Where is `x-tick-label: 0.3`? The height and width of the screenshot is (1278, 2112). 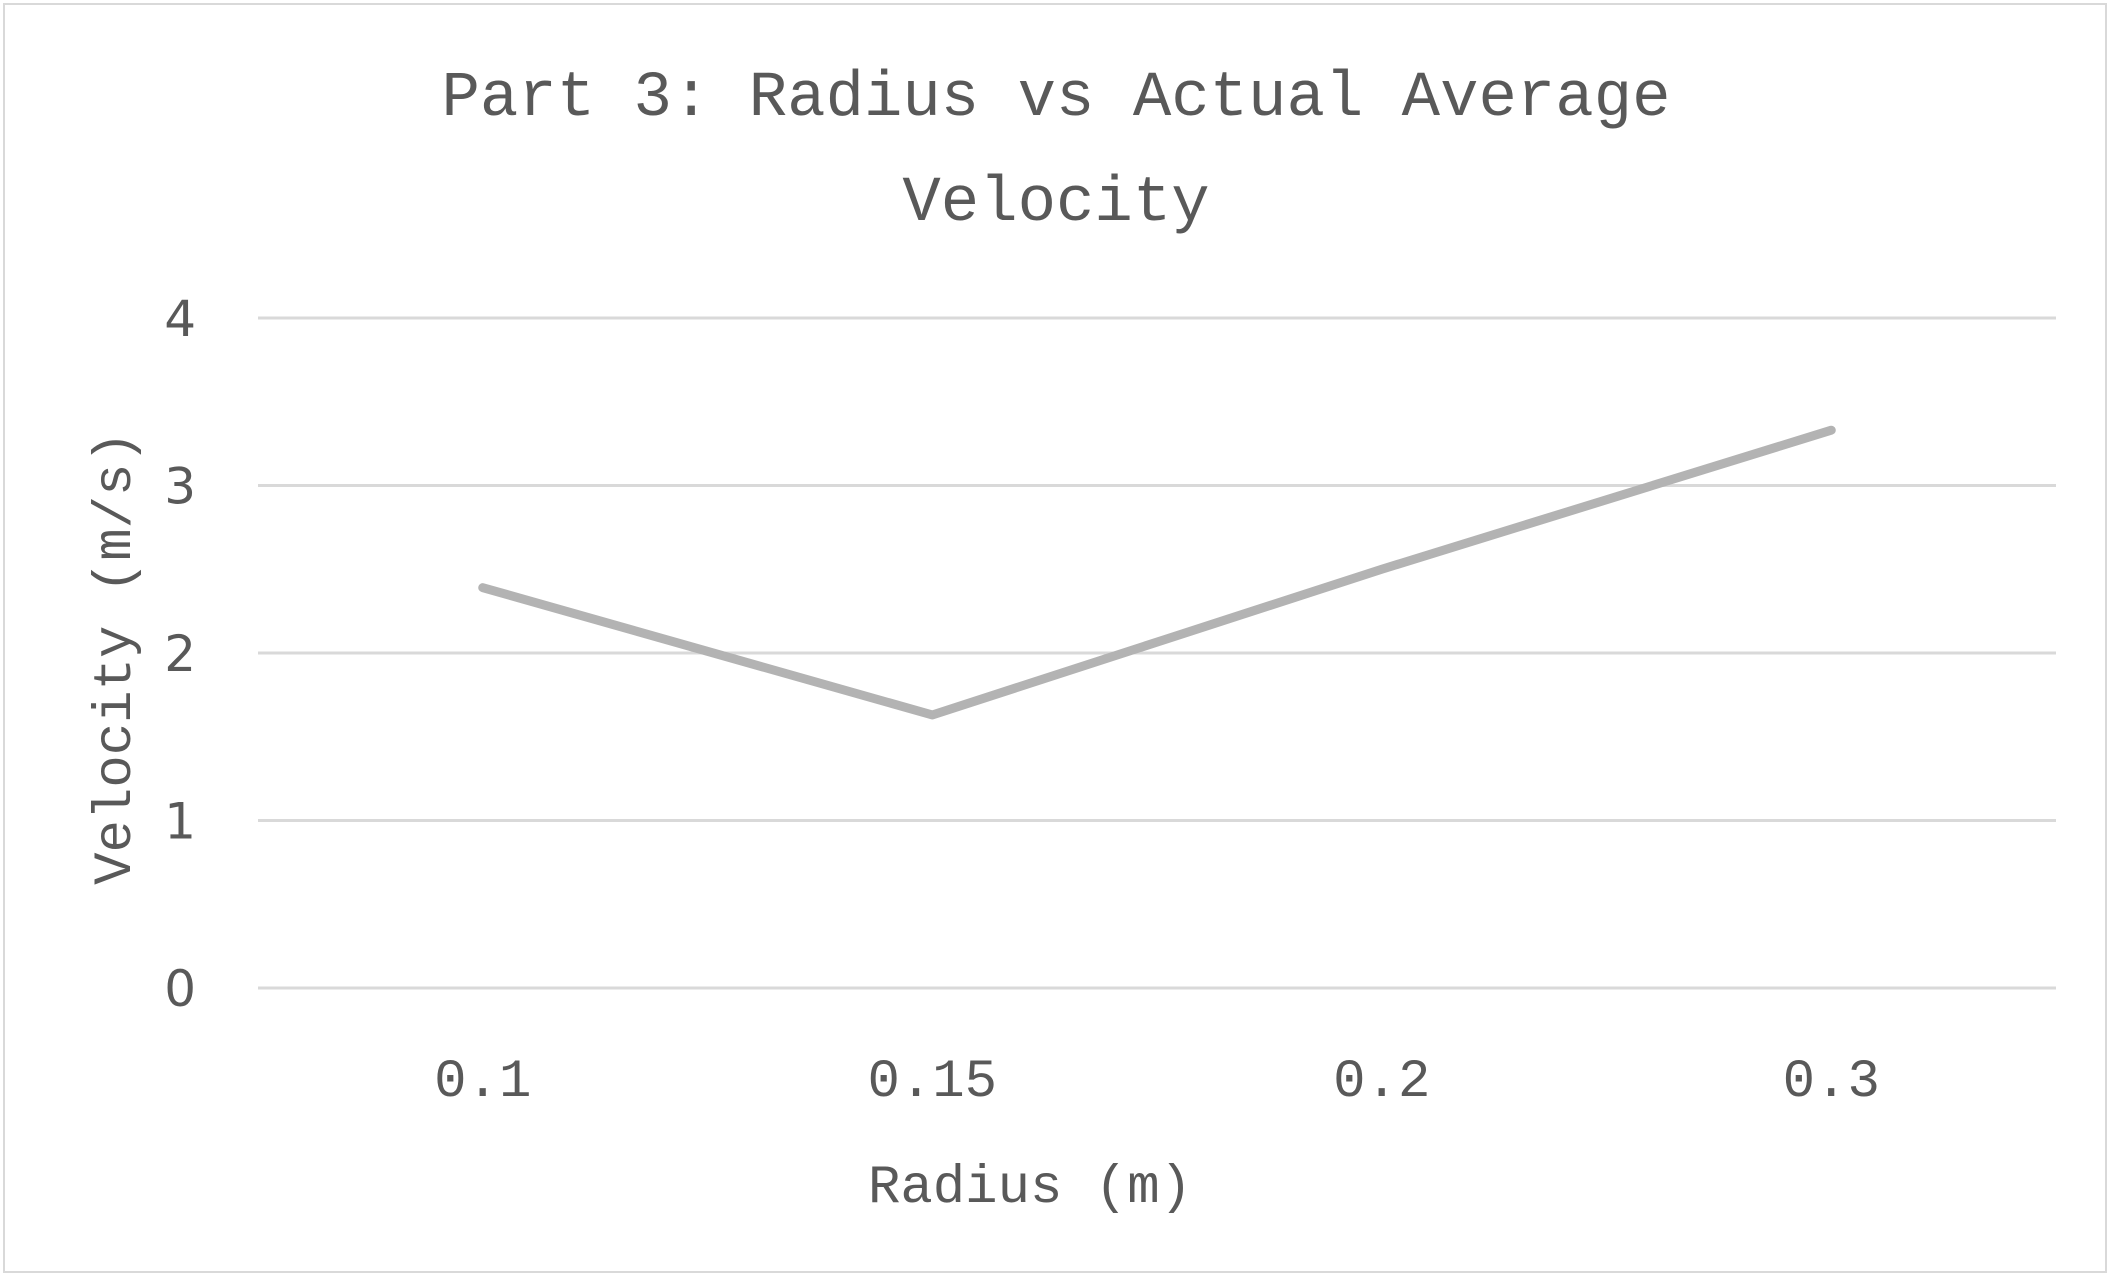 x-tick-label: 0.3 is located at coordinates (1831, 1082).